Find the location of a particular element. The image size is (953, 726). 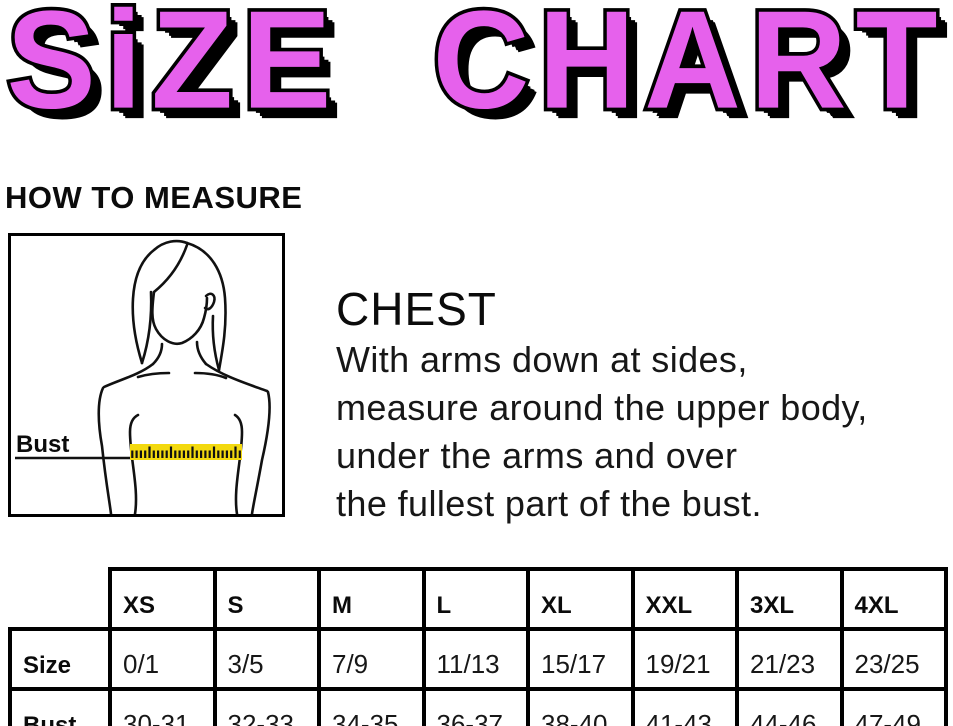

table-cell: 34-35 is located at coordinates (371, 706).